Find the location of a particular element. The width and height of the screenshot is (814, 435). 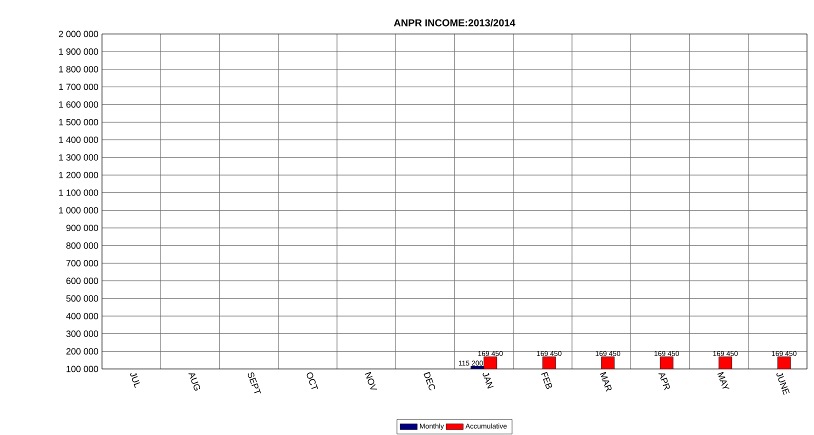

y-tick-label: 500 000 is located at coordinates (82, 298).